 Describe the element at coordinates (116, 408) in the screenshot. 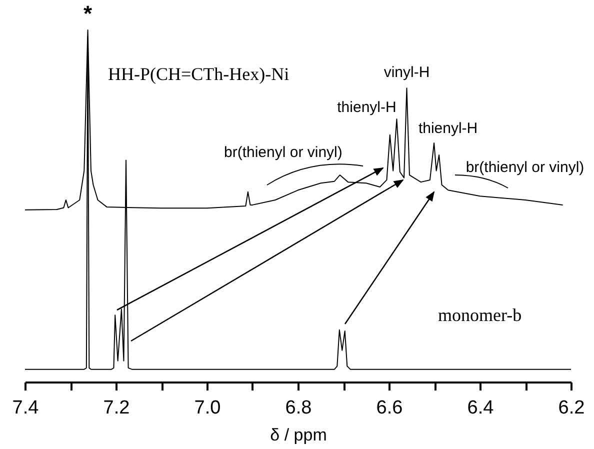

I see `x-tick-label: 7.2` at that location.